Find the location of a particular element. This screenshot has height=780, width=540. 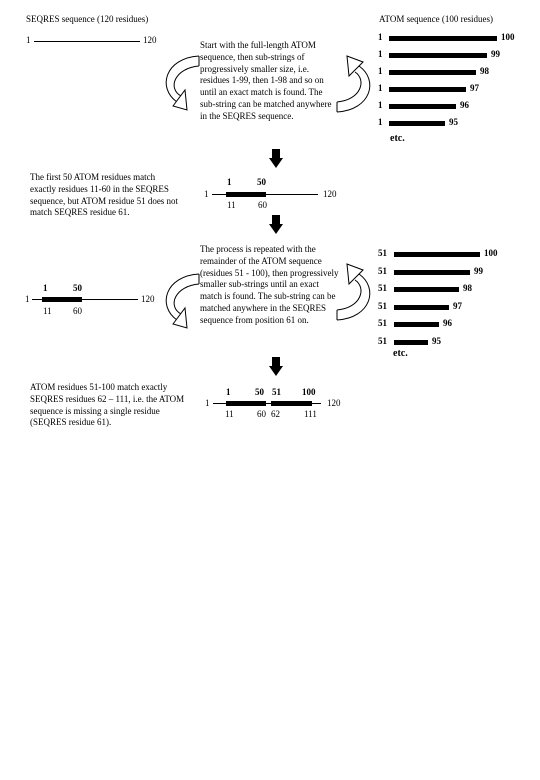

step3-line-start: 1 is located at coordinates (27, 299).